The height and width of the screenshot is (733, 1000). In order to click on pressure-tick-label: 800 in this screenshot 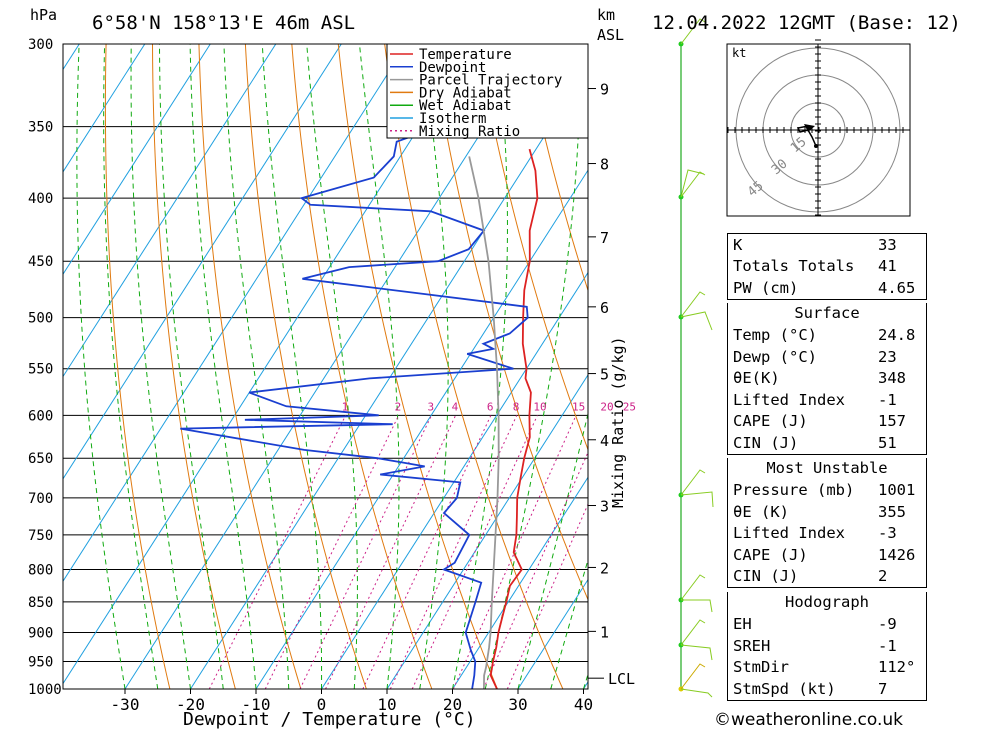, I will do `click(40, 570)`.